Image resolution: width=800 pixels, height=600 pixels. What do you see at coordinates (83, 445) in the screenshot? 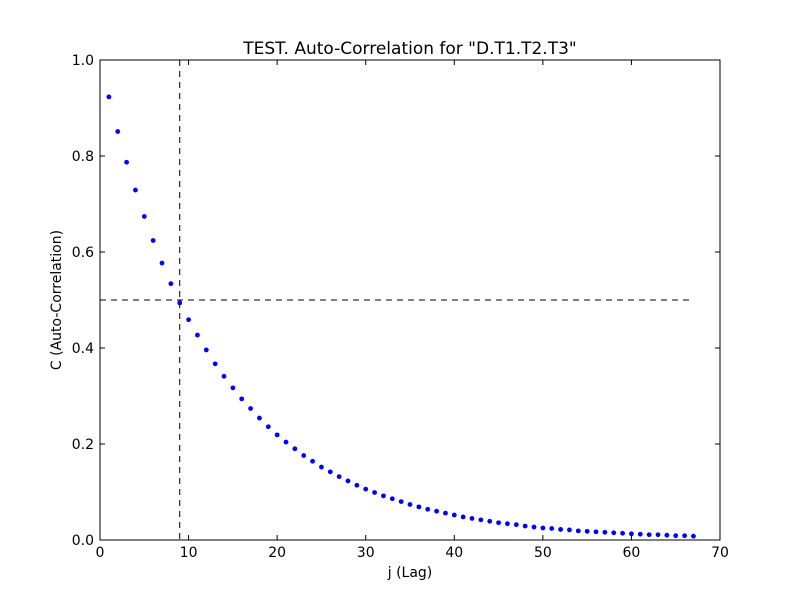
I see `y-tick-label: 0.2` at bounding box center [83, 445].